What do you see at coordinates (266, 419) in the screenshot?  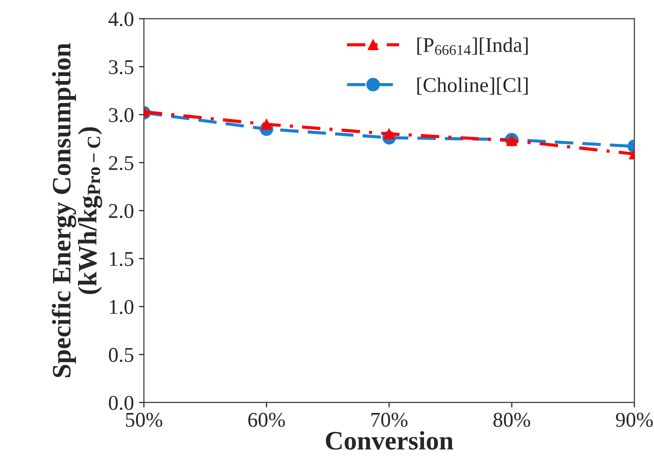 I see `x-tick-label: 60%` at bounding box center [266, 419].